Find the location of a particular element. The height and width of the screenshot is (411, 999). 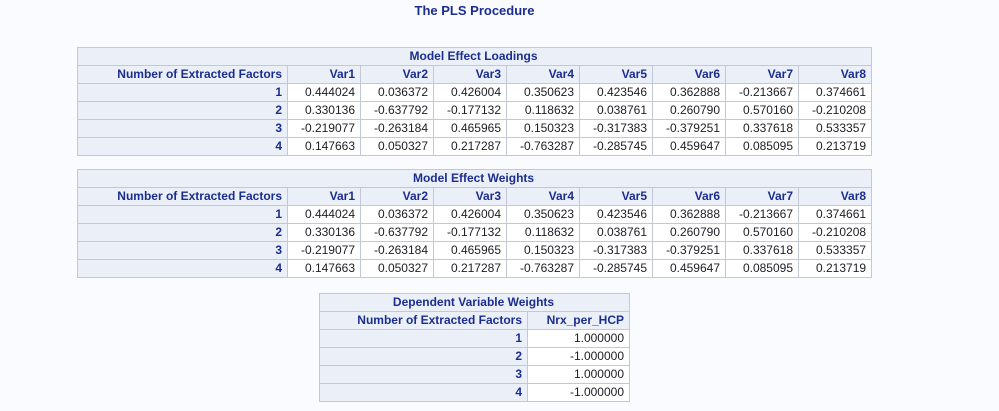

data-cell: 0.533357 is located at coordinates (835, 250).